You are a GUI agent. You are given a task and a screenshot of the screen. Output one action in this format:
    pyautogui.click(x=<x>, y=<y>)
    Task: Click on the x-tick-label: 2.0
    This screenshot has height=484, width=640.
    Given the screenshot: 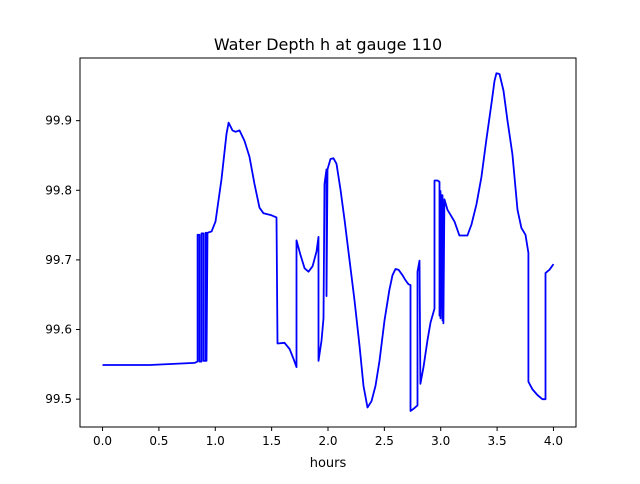 What is the action you would take?
    pyautogui.click(x=327, y=441)
    